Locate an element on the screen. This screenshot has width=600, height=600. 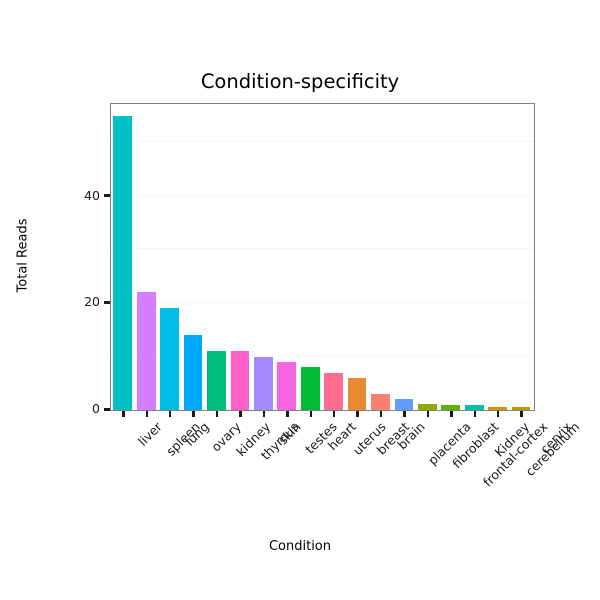
chart-title: Condition-specificity is located at coordinates (300, 81).